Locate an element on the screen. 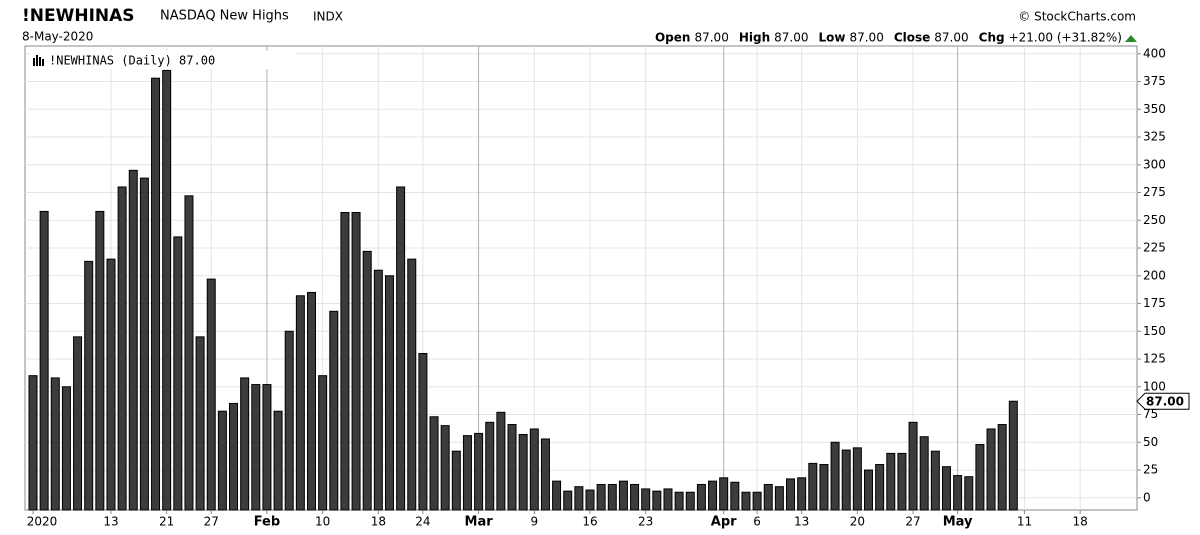 The width and height of the screenshot is (1200, 535). y-tick-label: 300 is located at coordinates (1154, 164).